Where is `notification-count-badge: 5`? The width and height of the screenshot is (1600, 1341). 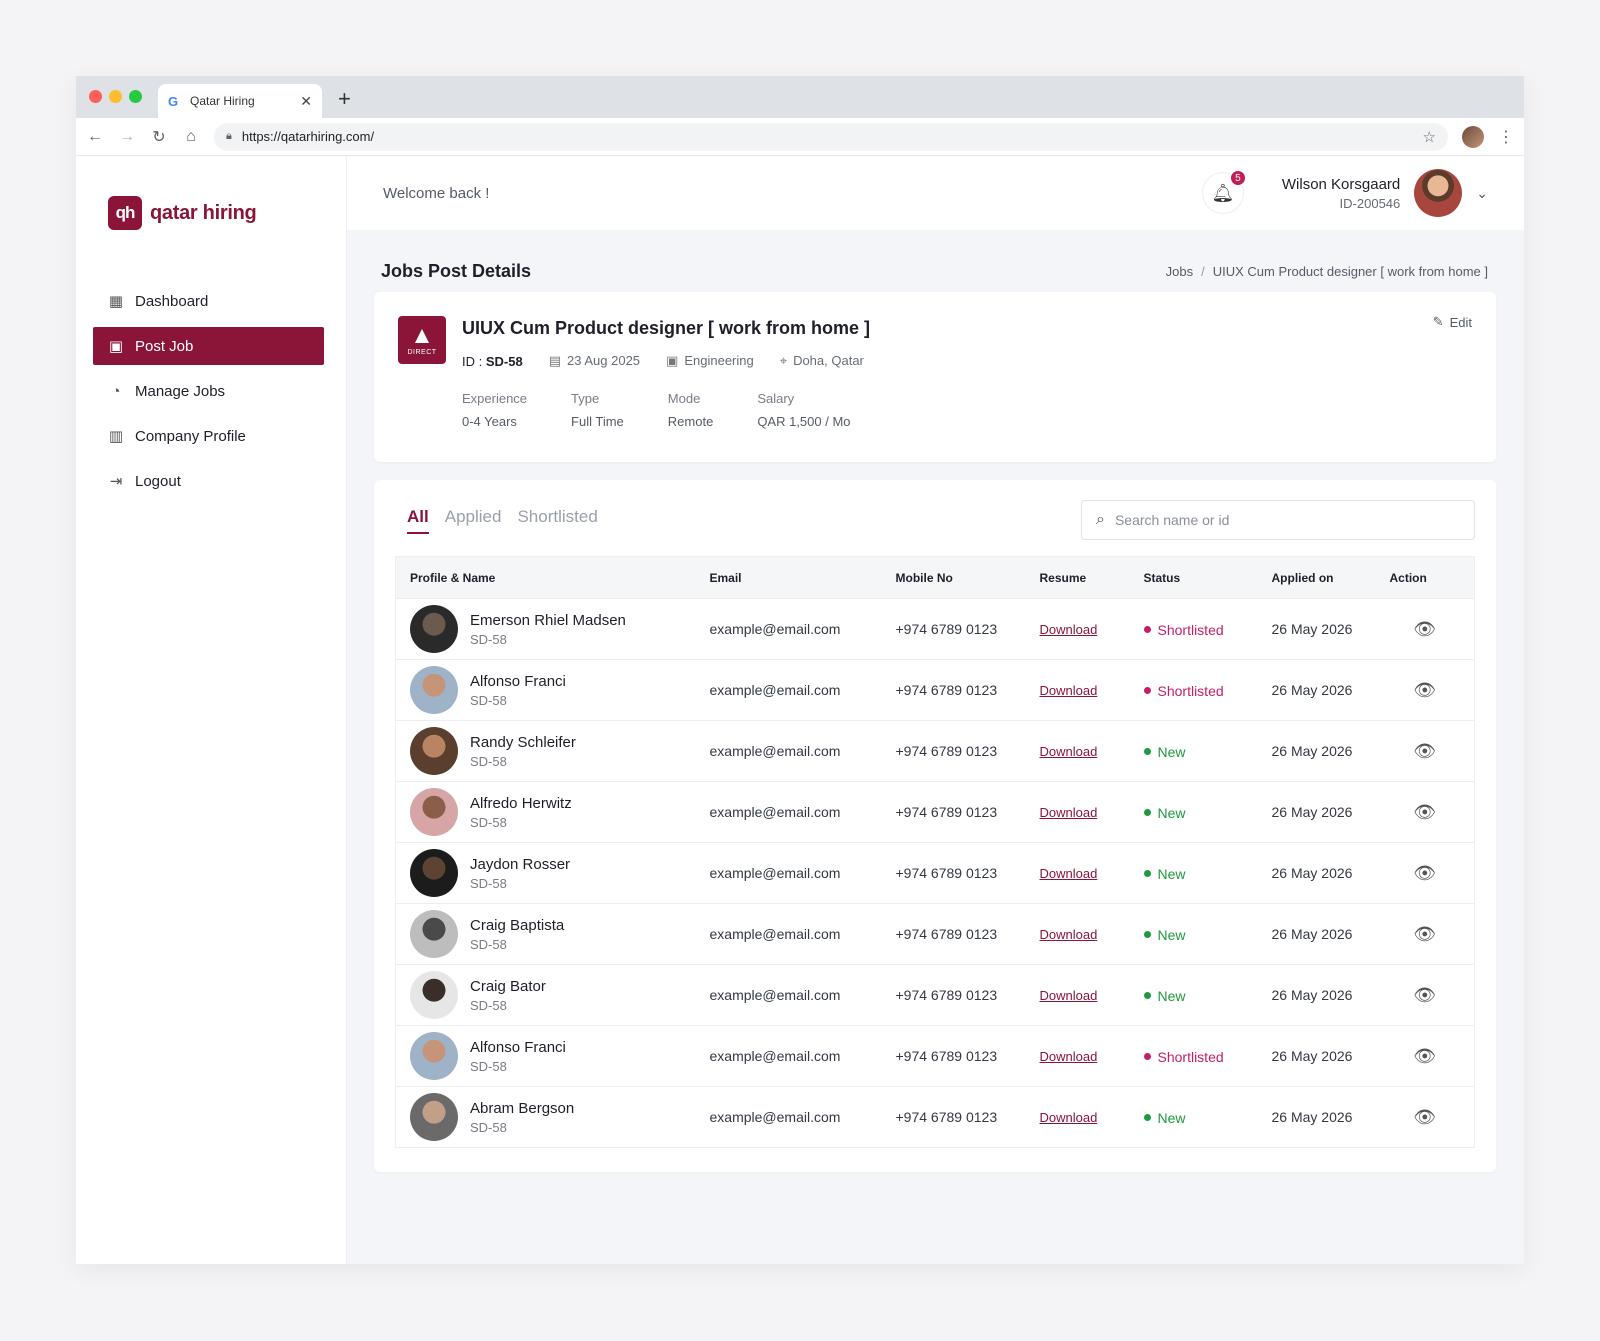
notification-count-badge: 5 is located at coordinates (1237, 178).